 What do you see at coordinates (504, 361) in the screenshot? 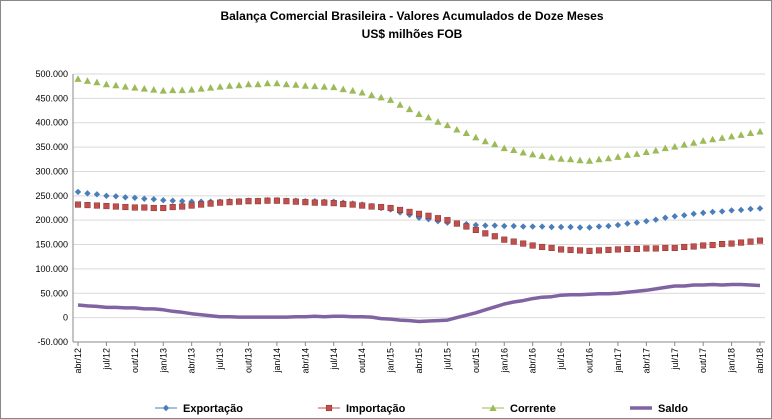
I see `x-tick-label: jan/16` at bounding box center [504, 361].